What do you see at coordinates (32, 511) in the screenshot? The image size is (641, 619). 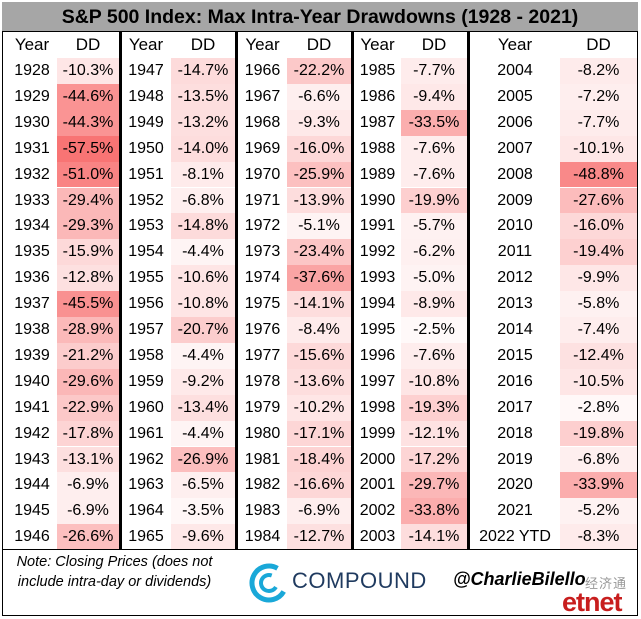 I see `year-cell: 1945` at bounding box center [32, 511].